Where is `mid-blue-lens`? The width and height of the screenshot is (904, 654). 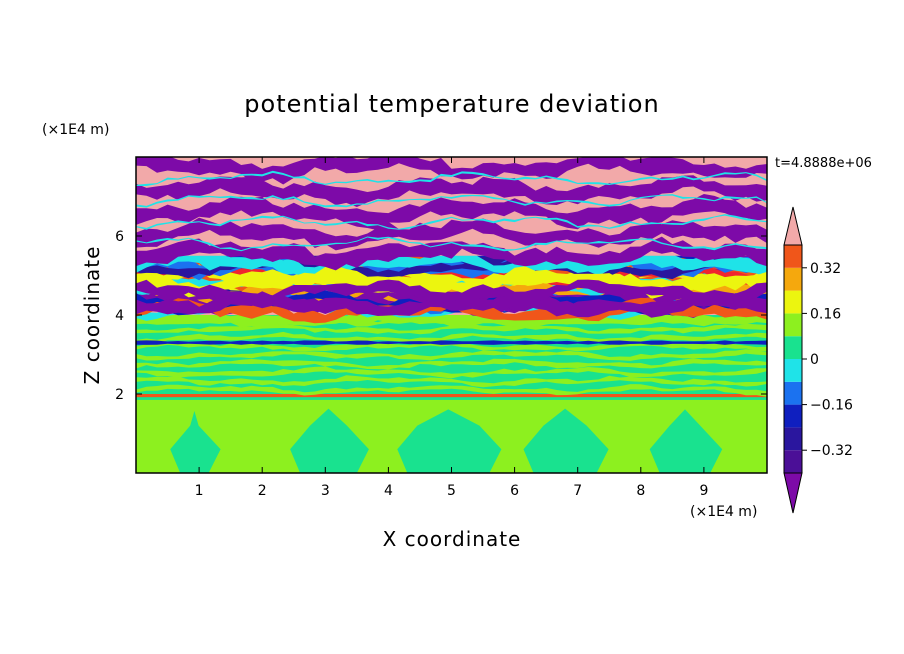 mid-blue-lens is located at coordinates (451, 342).